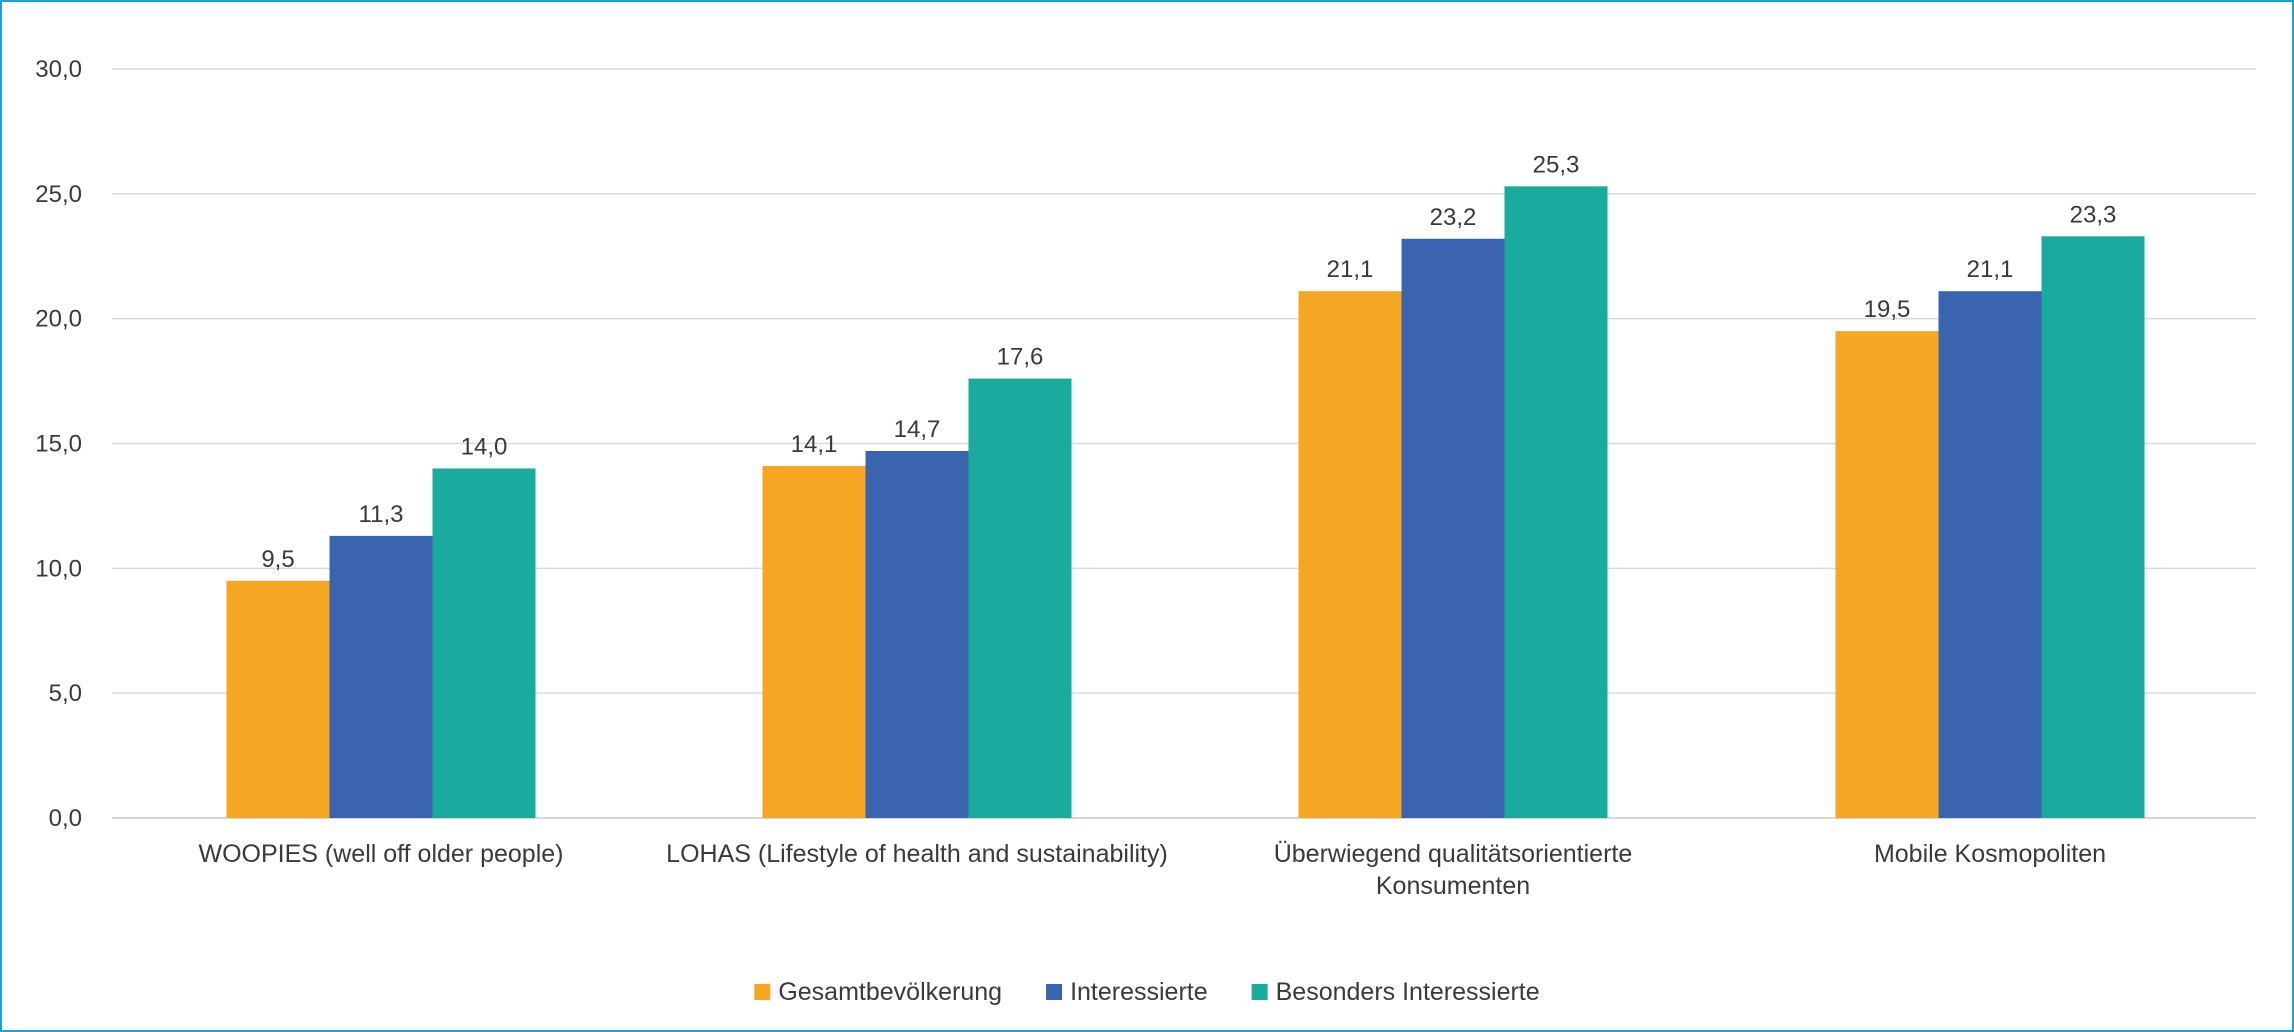  Describe the element at coordinates (277, 559) in the screenshot. I see `data-label: 9,5` at that location.